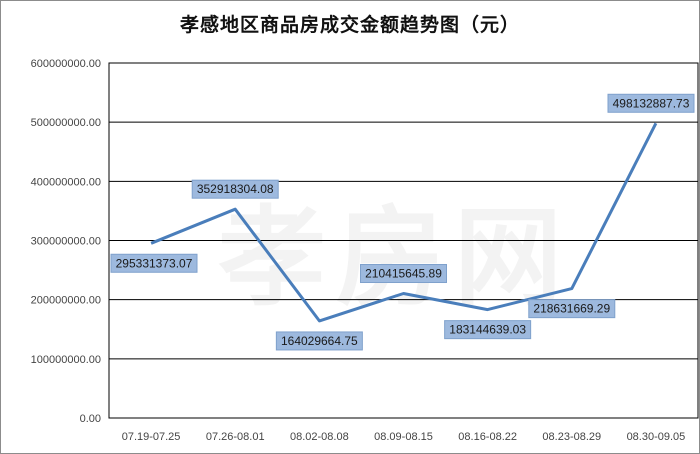 The width and height of the screenshot is (700, 454). I want to click on y-tick-label: 400000000.00, so click(66, 182).